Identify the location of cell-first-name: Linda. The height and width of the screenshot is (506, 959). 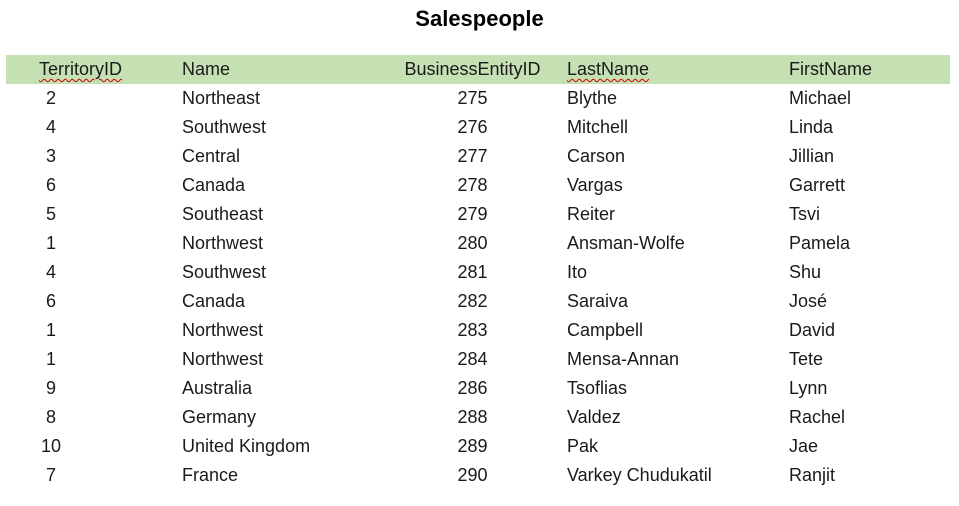
(811, 127).